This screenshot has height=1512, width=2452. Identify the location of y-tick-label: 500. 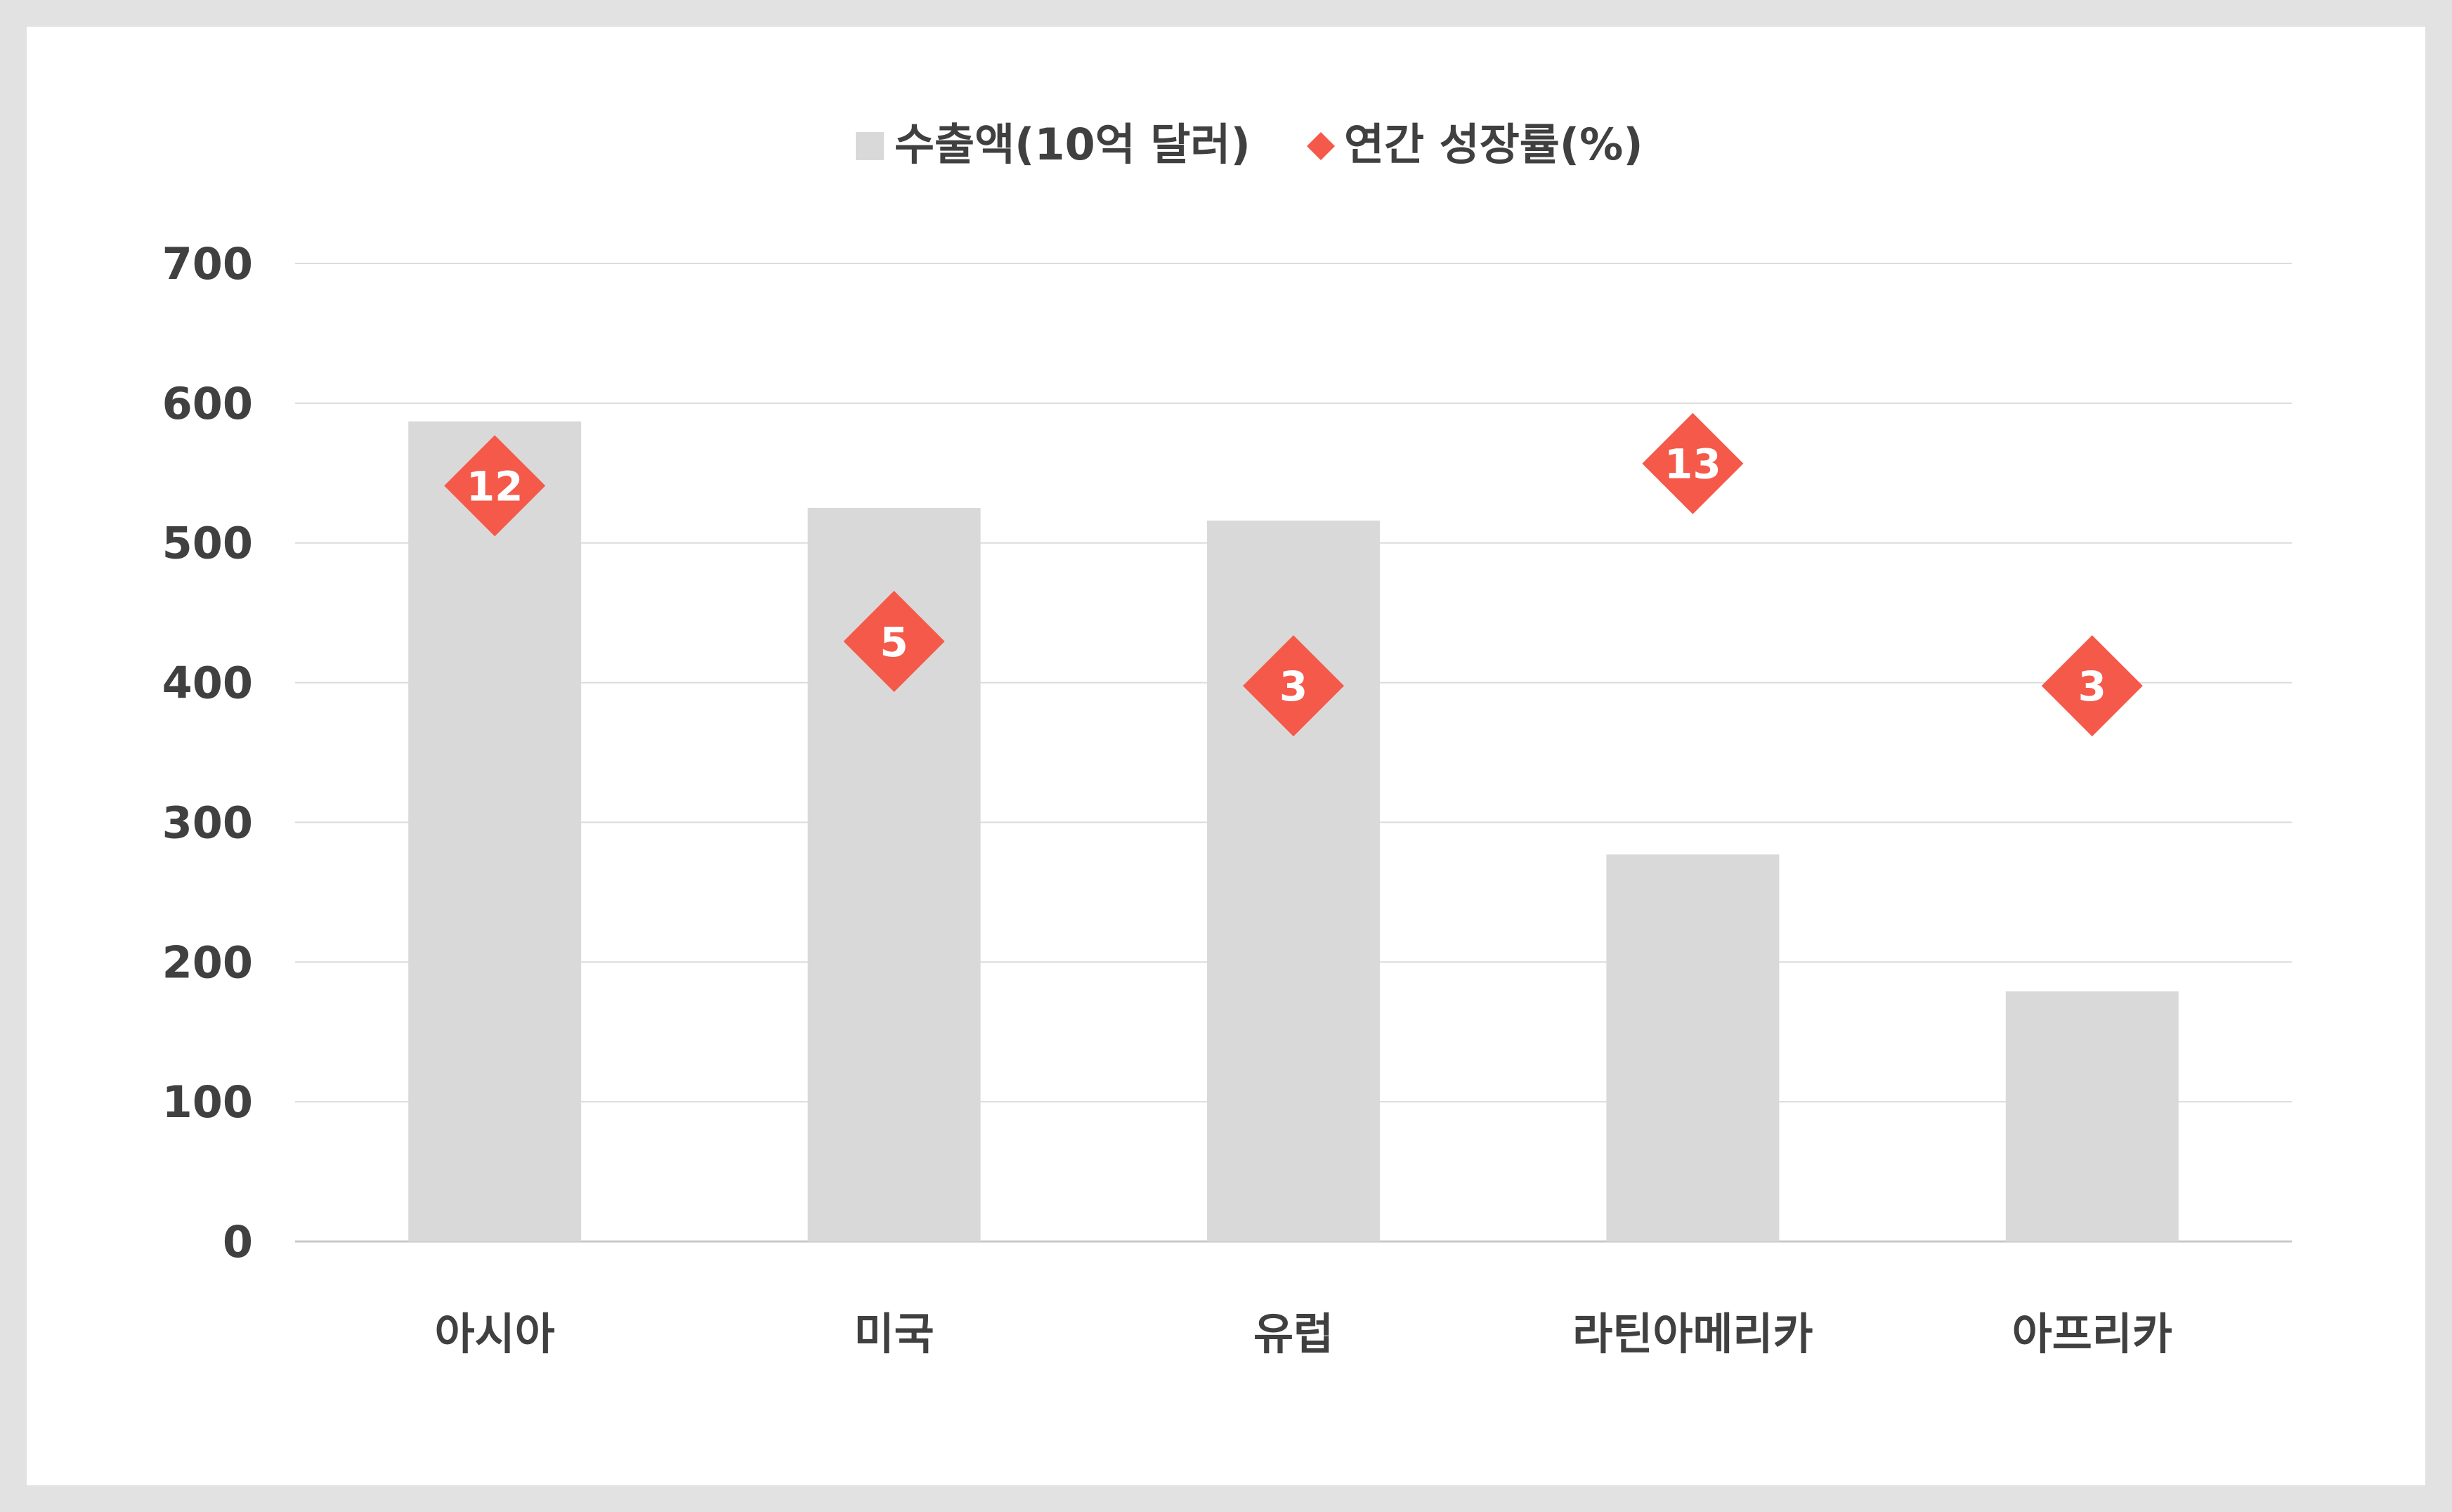
(207, 543).